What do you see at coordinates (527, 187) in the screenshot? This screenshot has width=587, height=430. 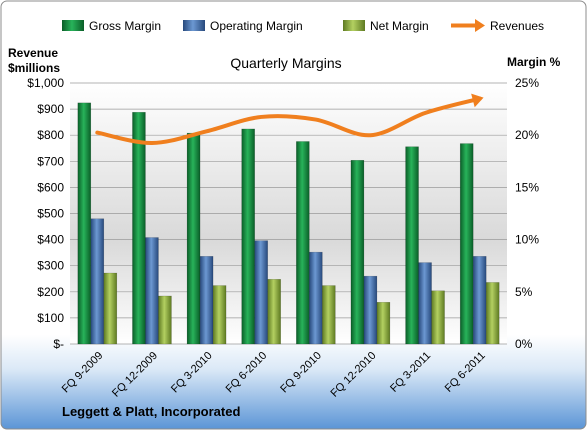 I see `right-tick-label: 15%` at bounding box center [527, 187].